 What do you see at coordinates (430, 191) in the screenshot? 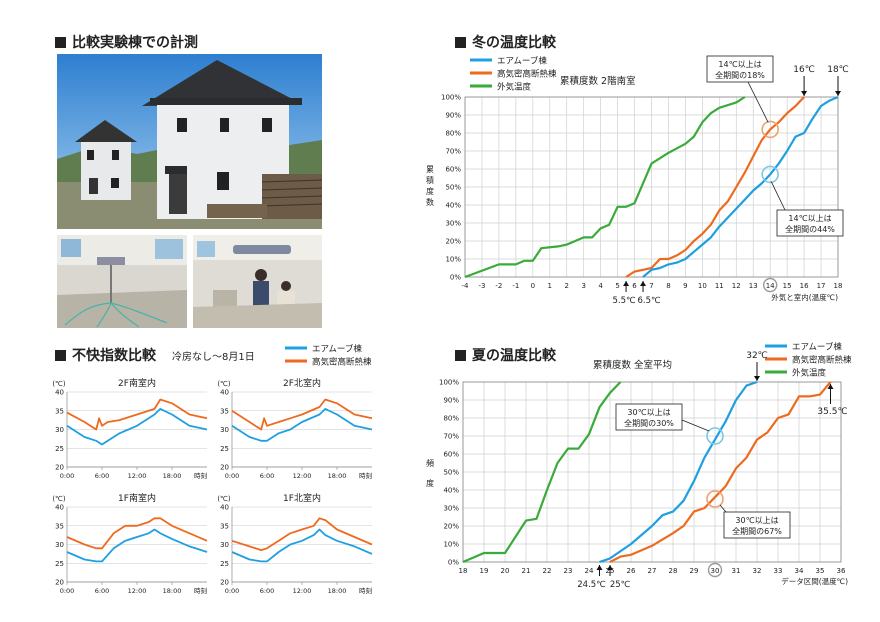
I see `winter-ylabel-char: 度` at bounding box center [430, 191].